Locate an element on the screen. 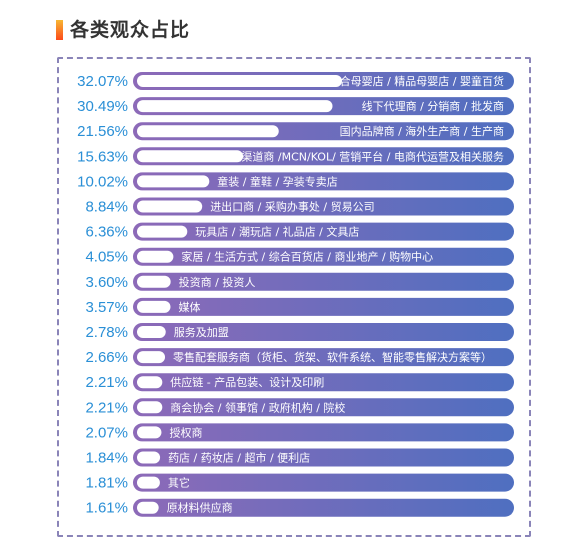 Image resolution: width=571 pixels, height=556 pixels. category-label: 供应链 - 产品包装、设计及印刷 is located at coordinates (247, 382).